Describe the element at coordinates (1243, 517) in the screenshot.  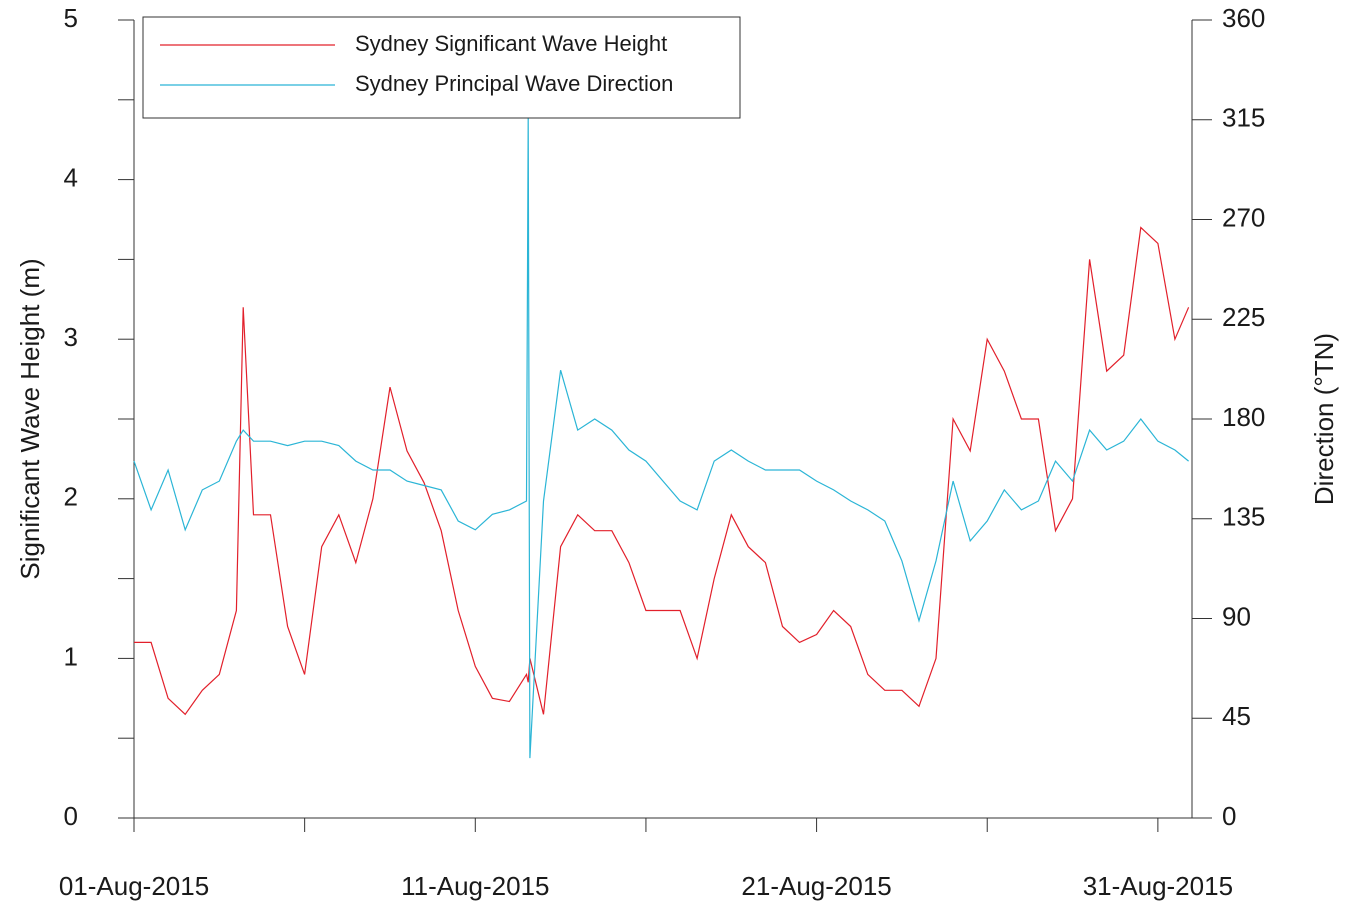
I see `y2-tick-label: 135` at that location.